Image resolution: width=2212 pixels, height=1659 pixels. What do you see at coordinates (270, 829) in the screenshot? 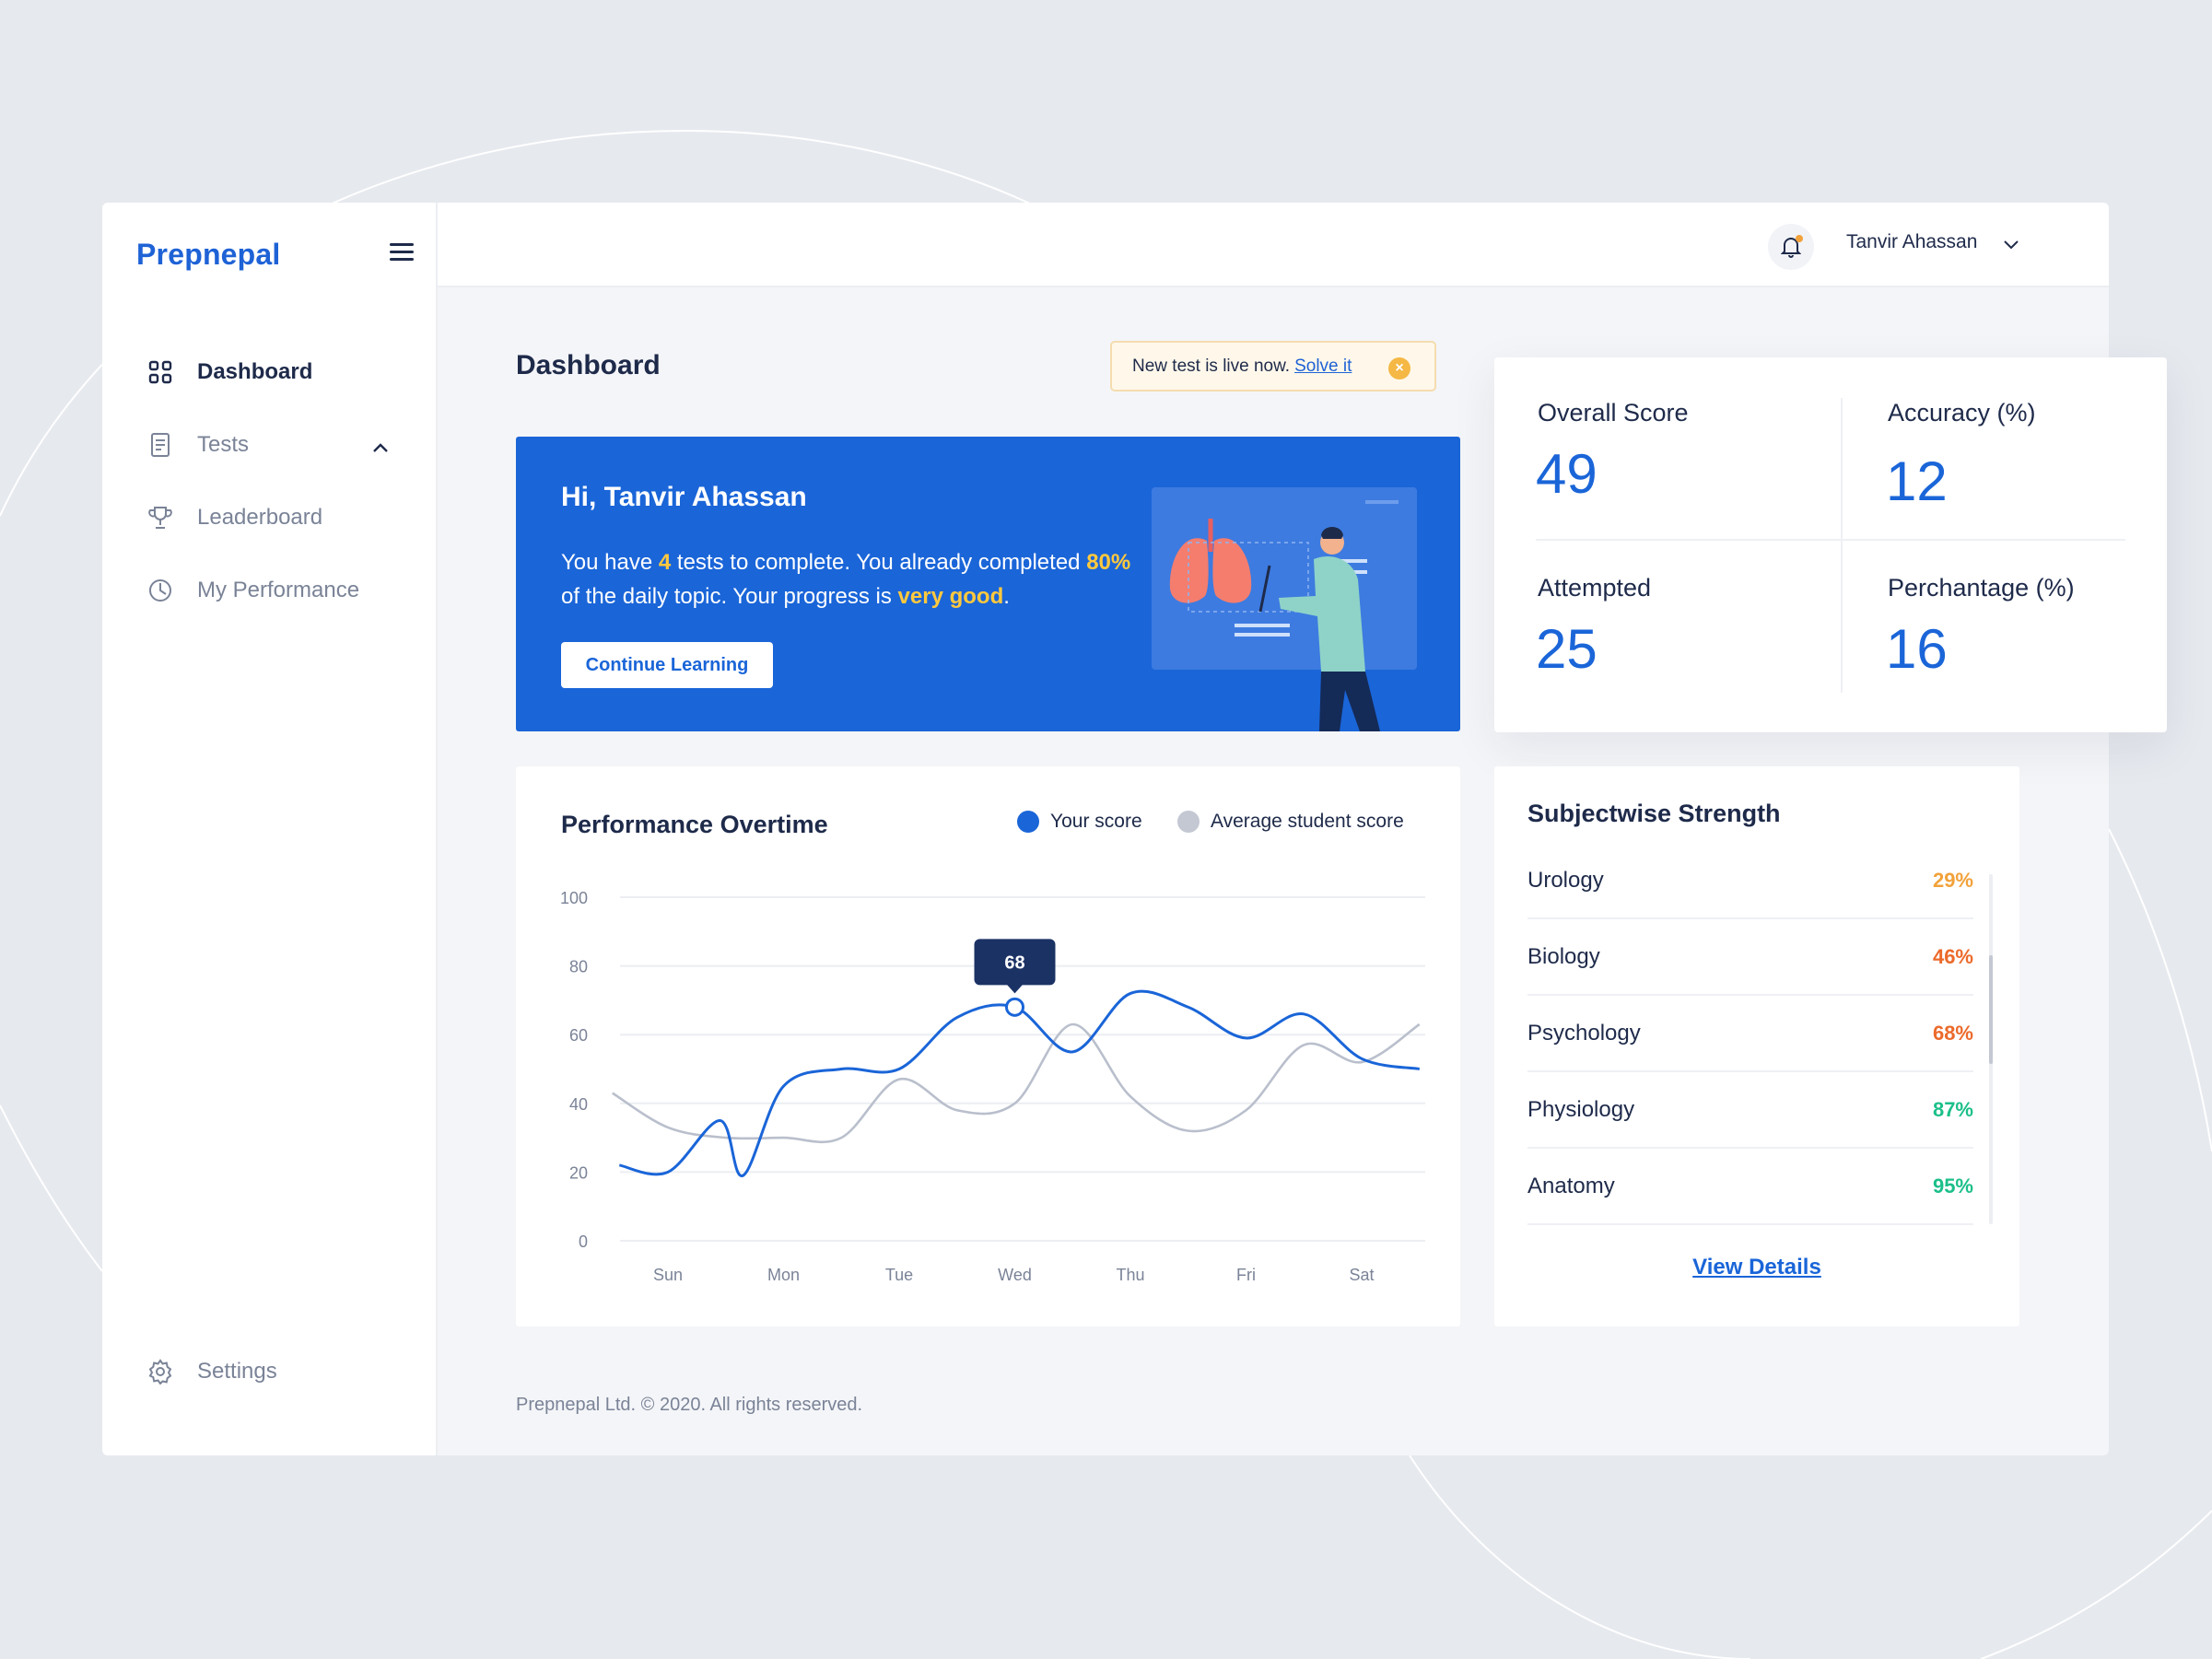
I see `sidebar: Prepnepal Dashboard Tests` at bounding box center [270, 829].